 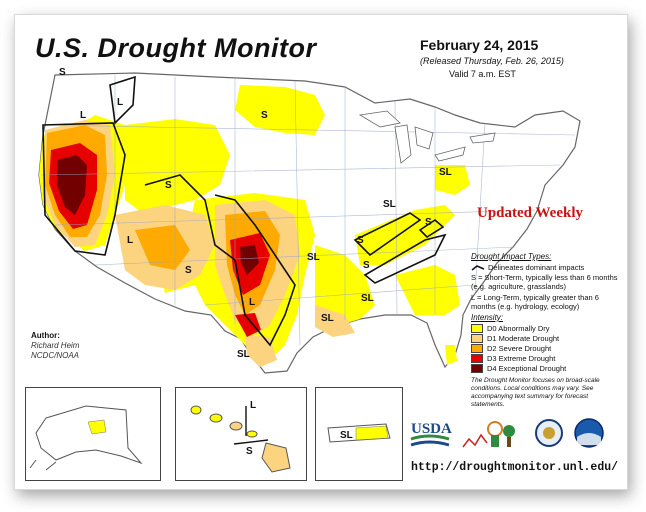 I want to click on great-lakes, so click(x=427, y=137).